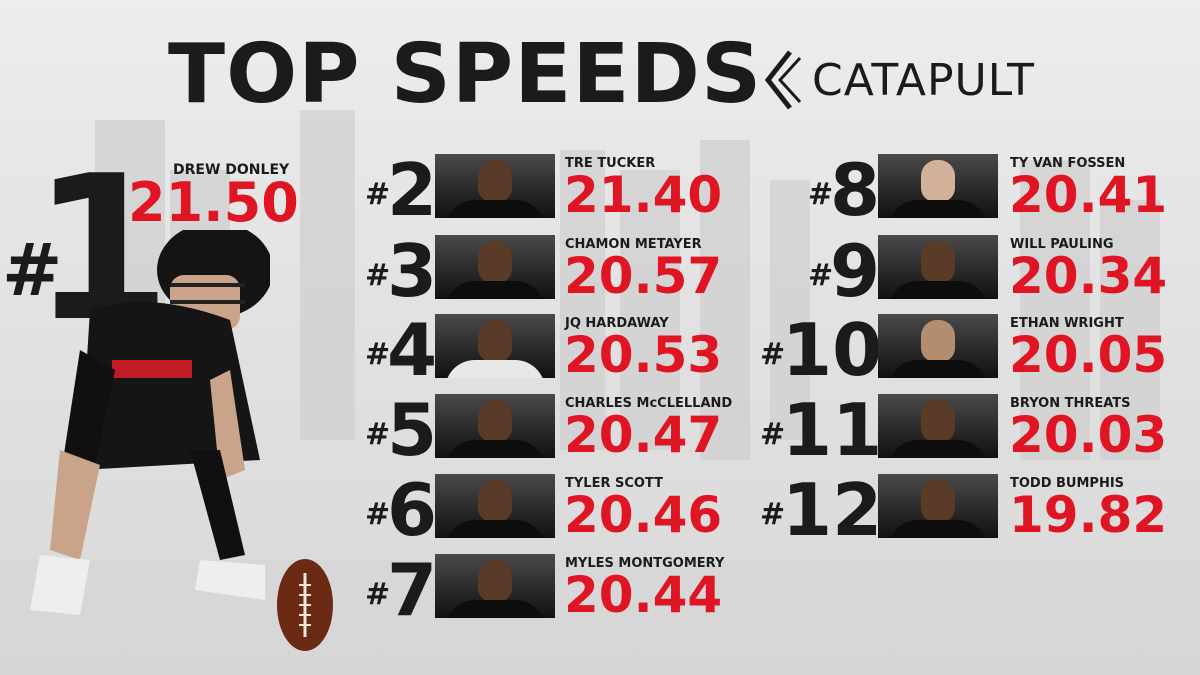 Image resolution: width=1200 pixels, height=675 pixels. I want to click on top-player-speed: 21.50, so click(213, 202).